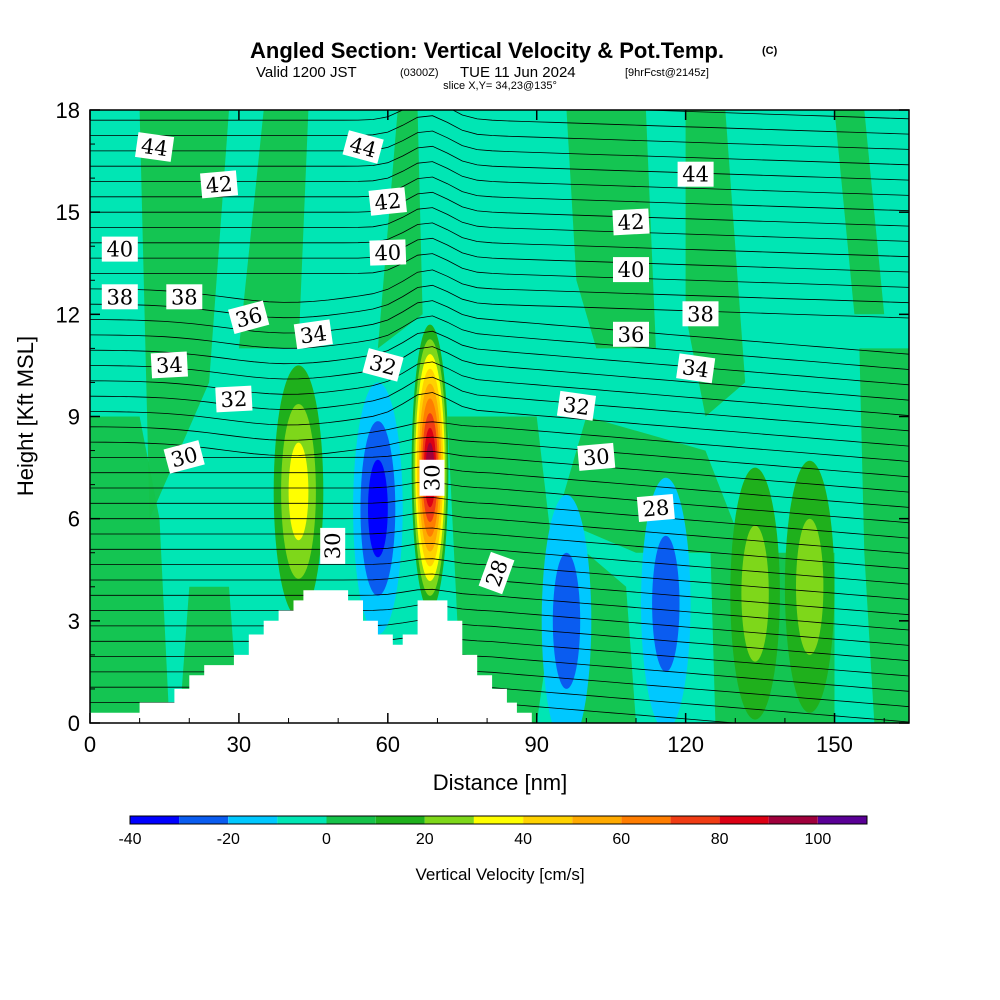 The height and width of the screenshot is (1000, 1000). Describe the element at coordinates (685, 744) in the screenshot. I see `x-tick-label: 120` at that location.